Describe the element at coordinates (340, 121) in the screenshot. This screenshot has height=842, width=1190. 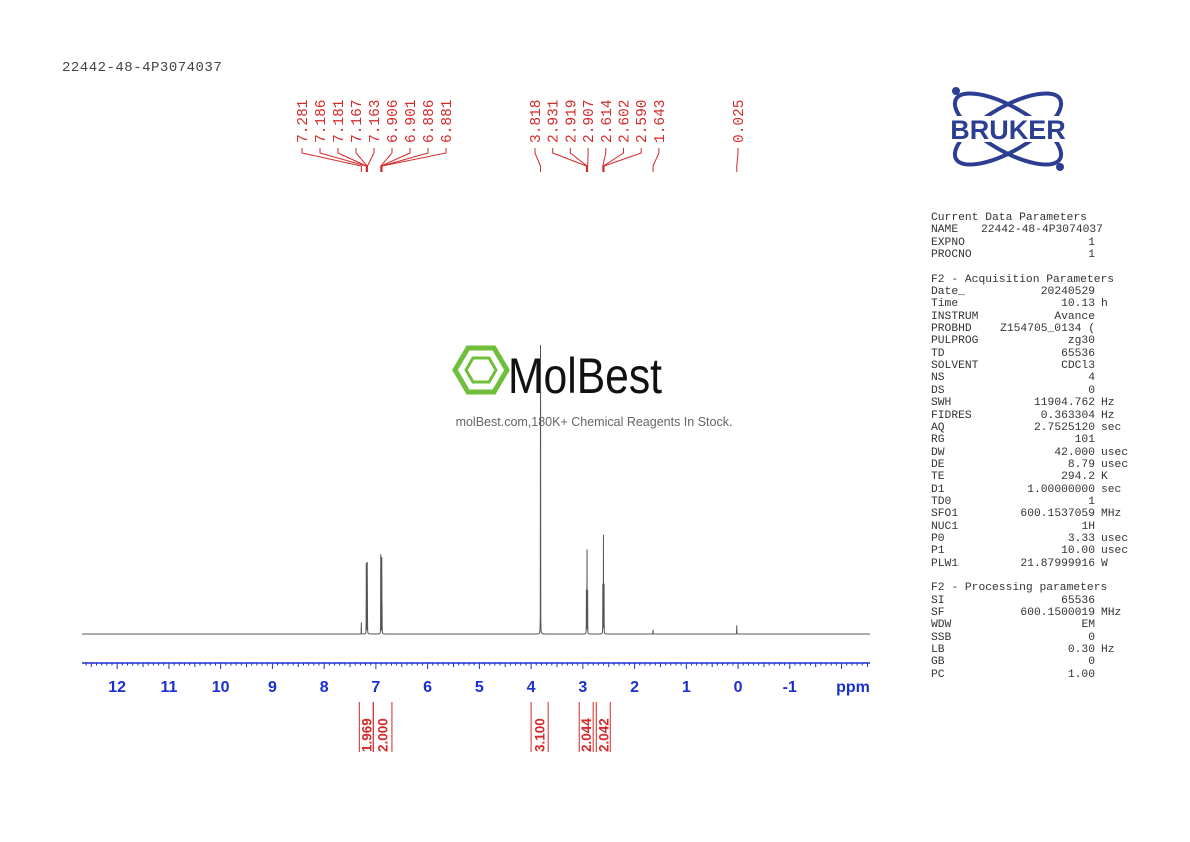
I see `peak-label: 7.181` at that location.